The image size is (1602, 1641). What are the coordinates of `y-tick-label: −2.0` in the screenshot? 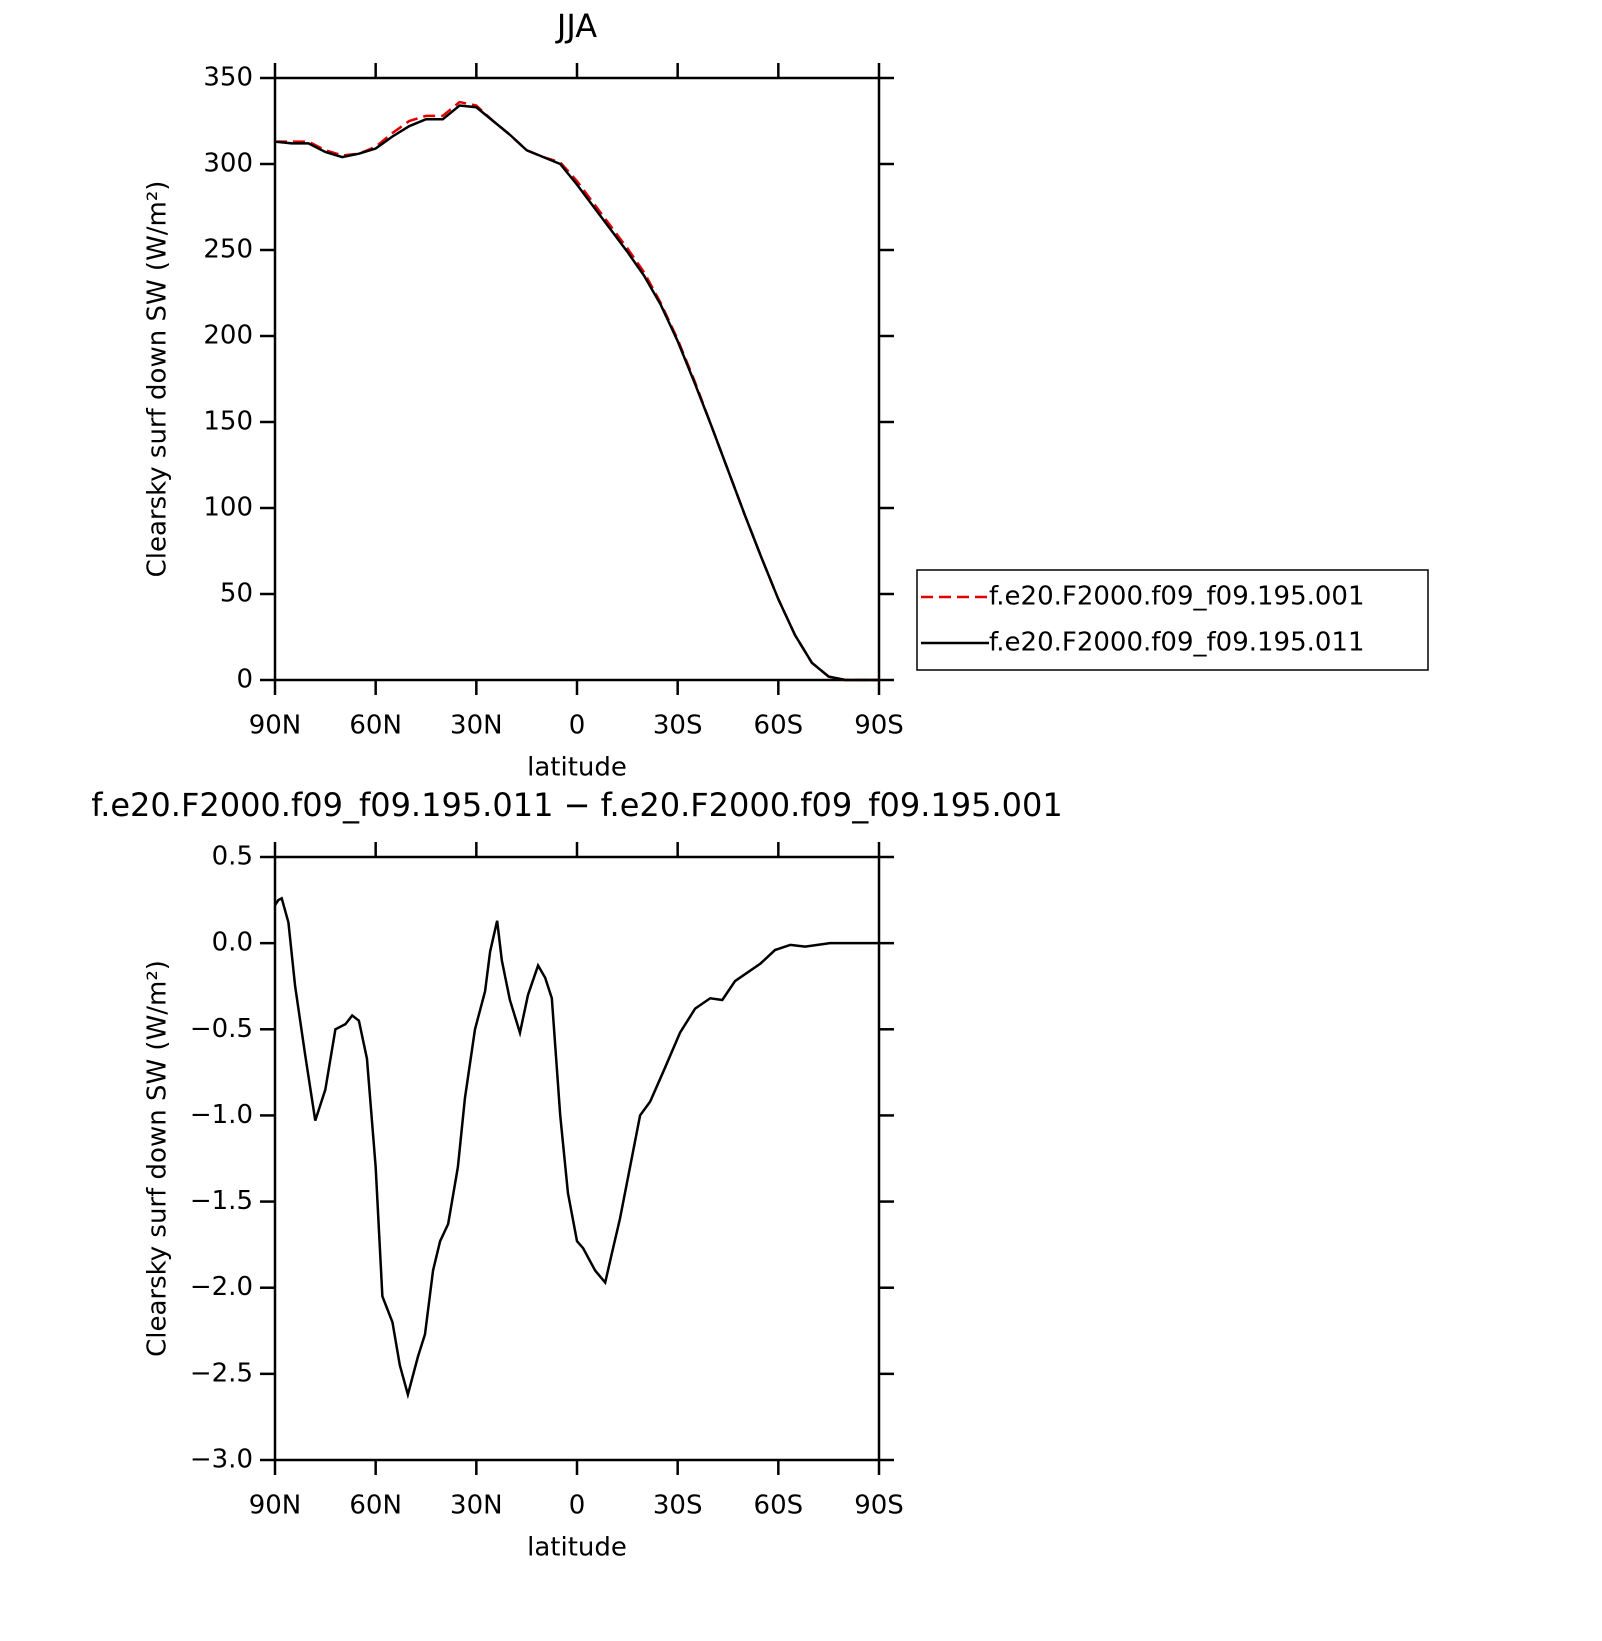 It's located at (221, 1287).